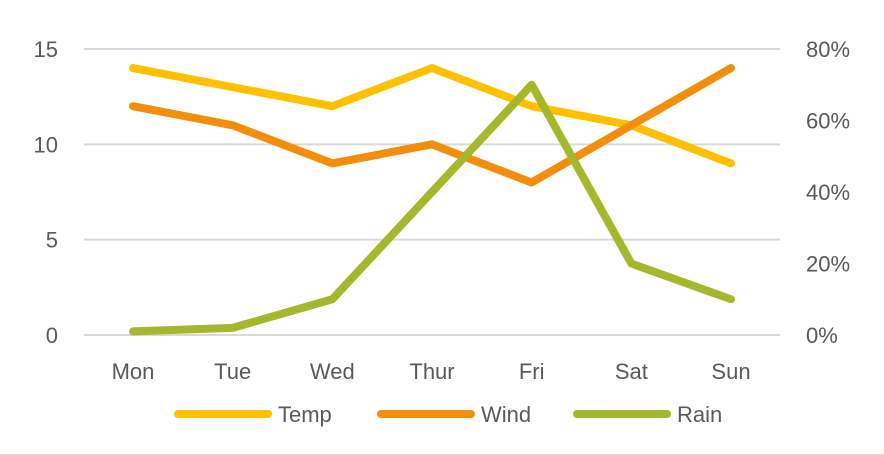 Image resolution: width=884 pixels, height=455 pixels. I want to click on right-axis-tick-0: 0%, so click(822, 335).